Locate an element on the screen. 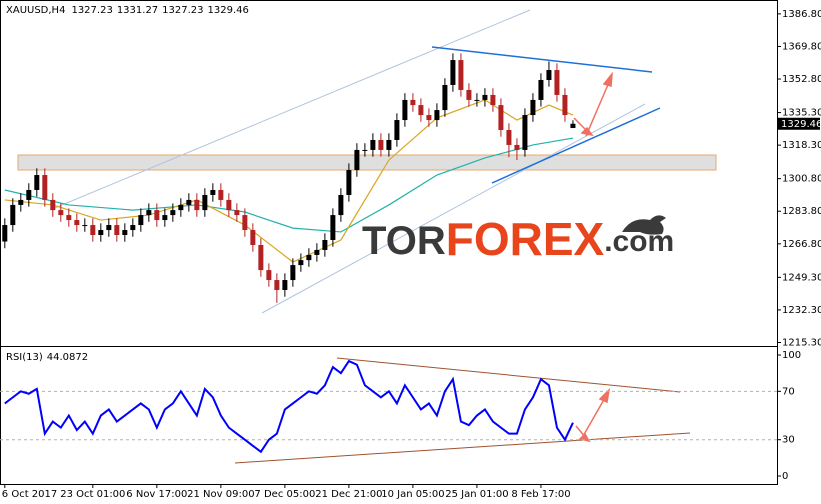 The width and height of the screenshot is (821, 504). y-tick-label: 1300.80 is located at coordinates (801, 179).